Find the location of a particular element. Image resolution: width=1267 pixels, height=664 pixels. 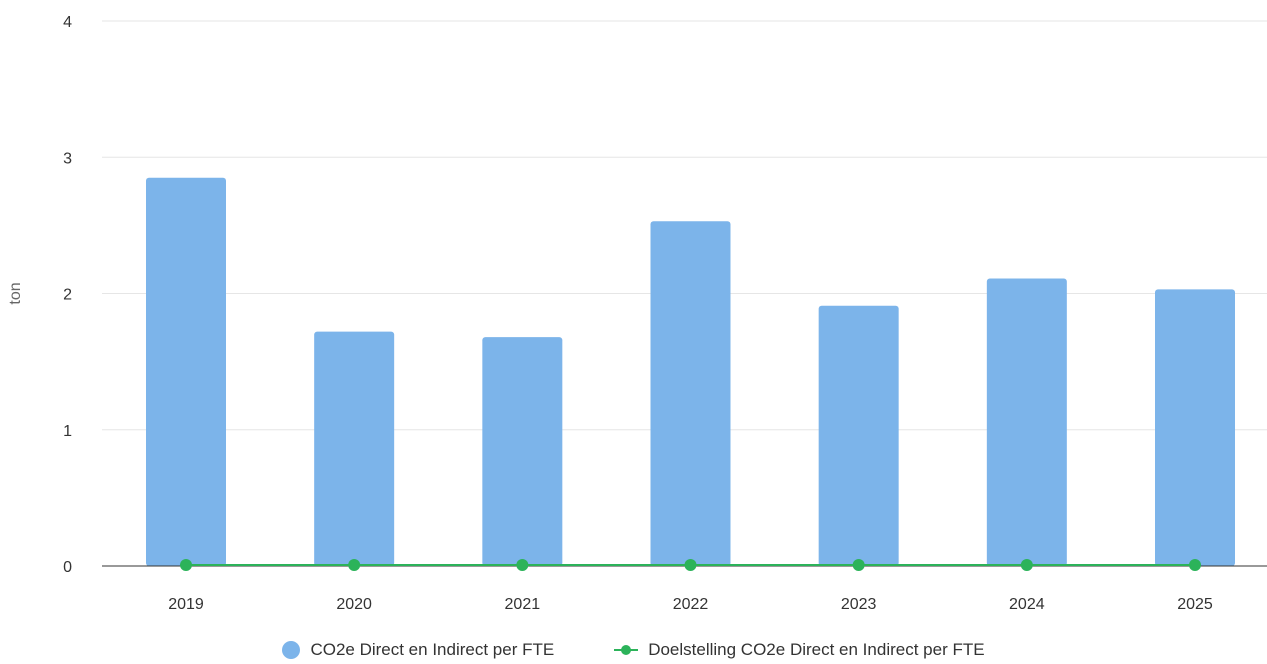

target-line-series is located at coordinates (690, 565).